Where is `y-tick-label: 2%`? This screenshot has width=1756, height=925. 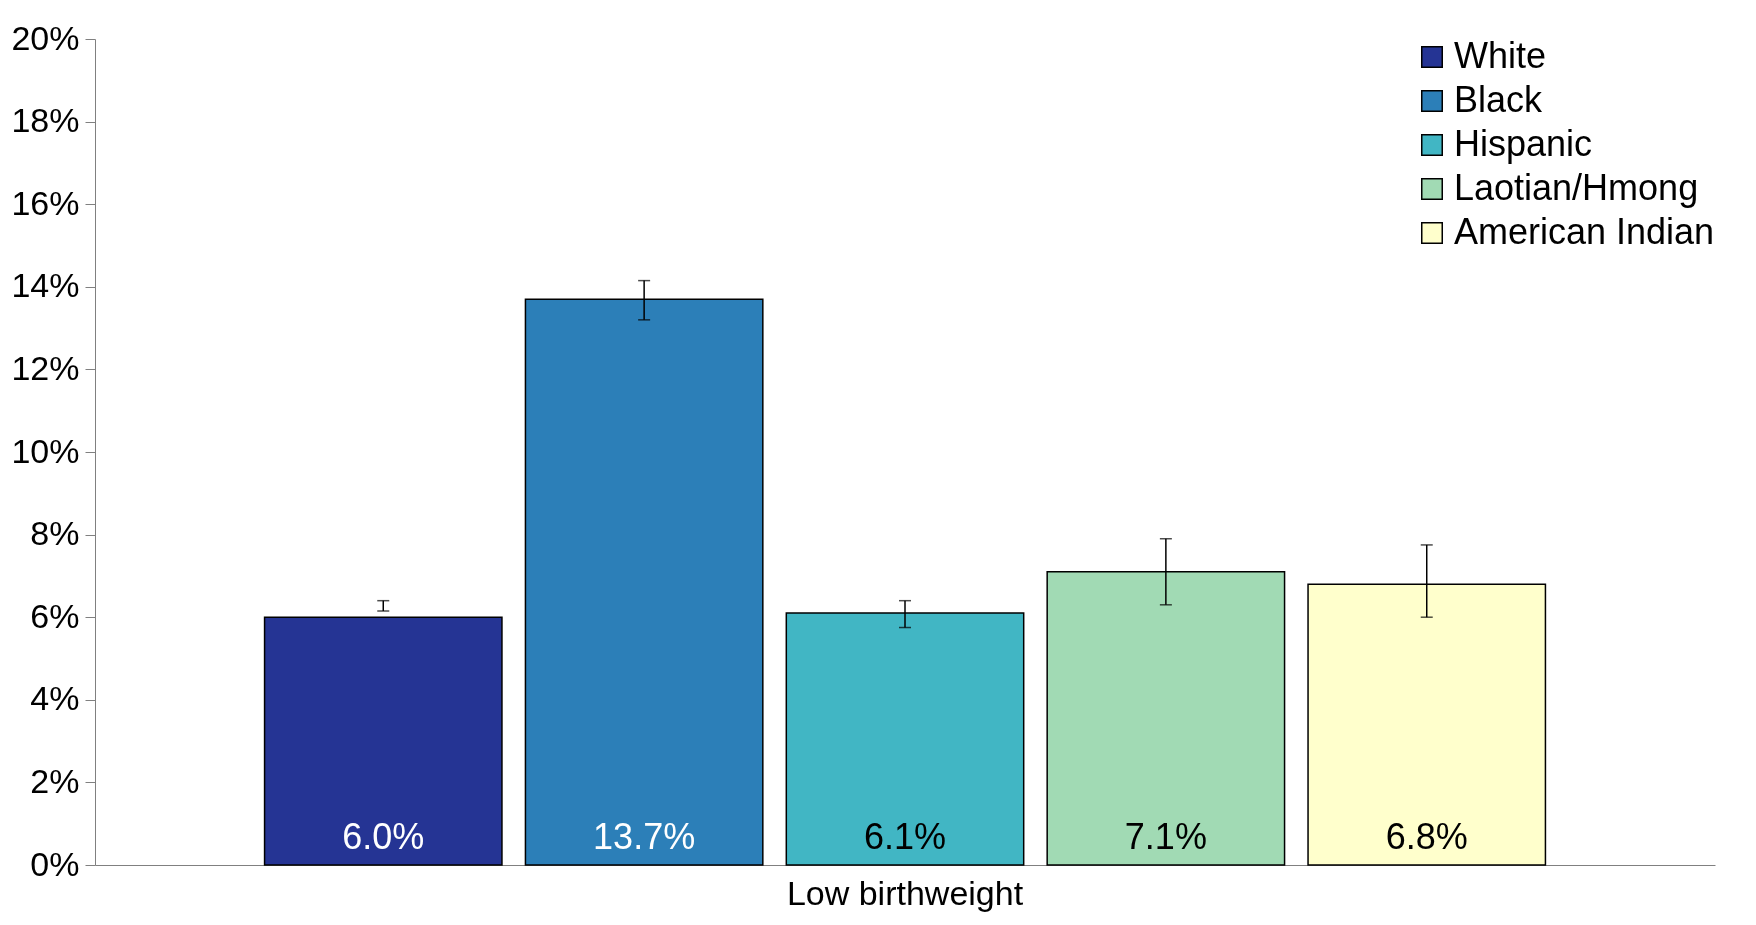
y-tick-label: 2% is located at coordinates (55, 780).